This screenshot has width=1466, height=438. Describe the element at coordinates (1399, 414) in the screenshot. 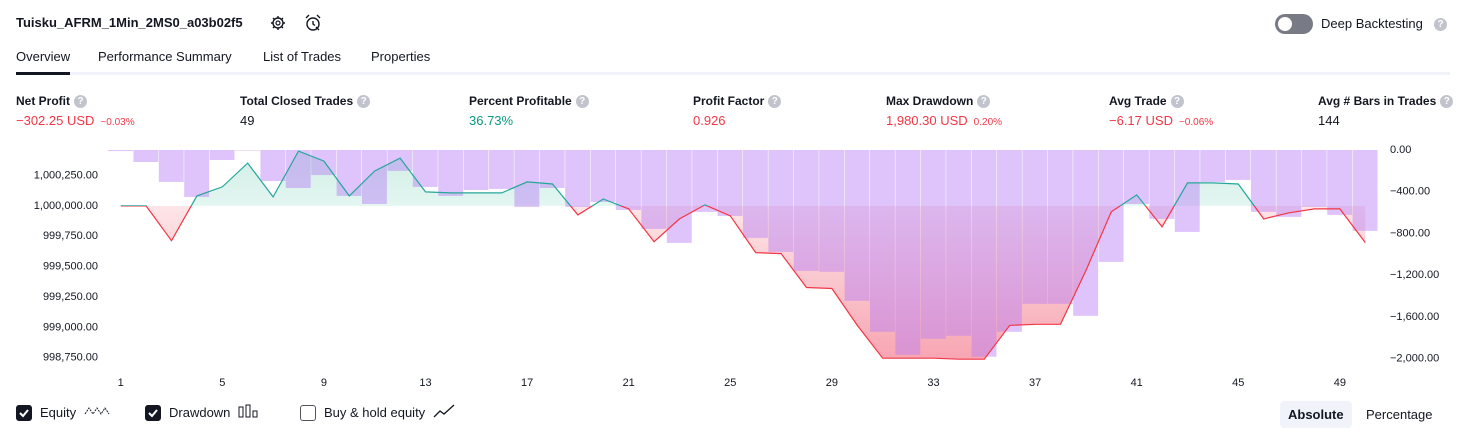

I see `scale-mode: Percentage` at that location.